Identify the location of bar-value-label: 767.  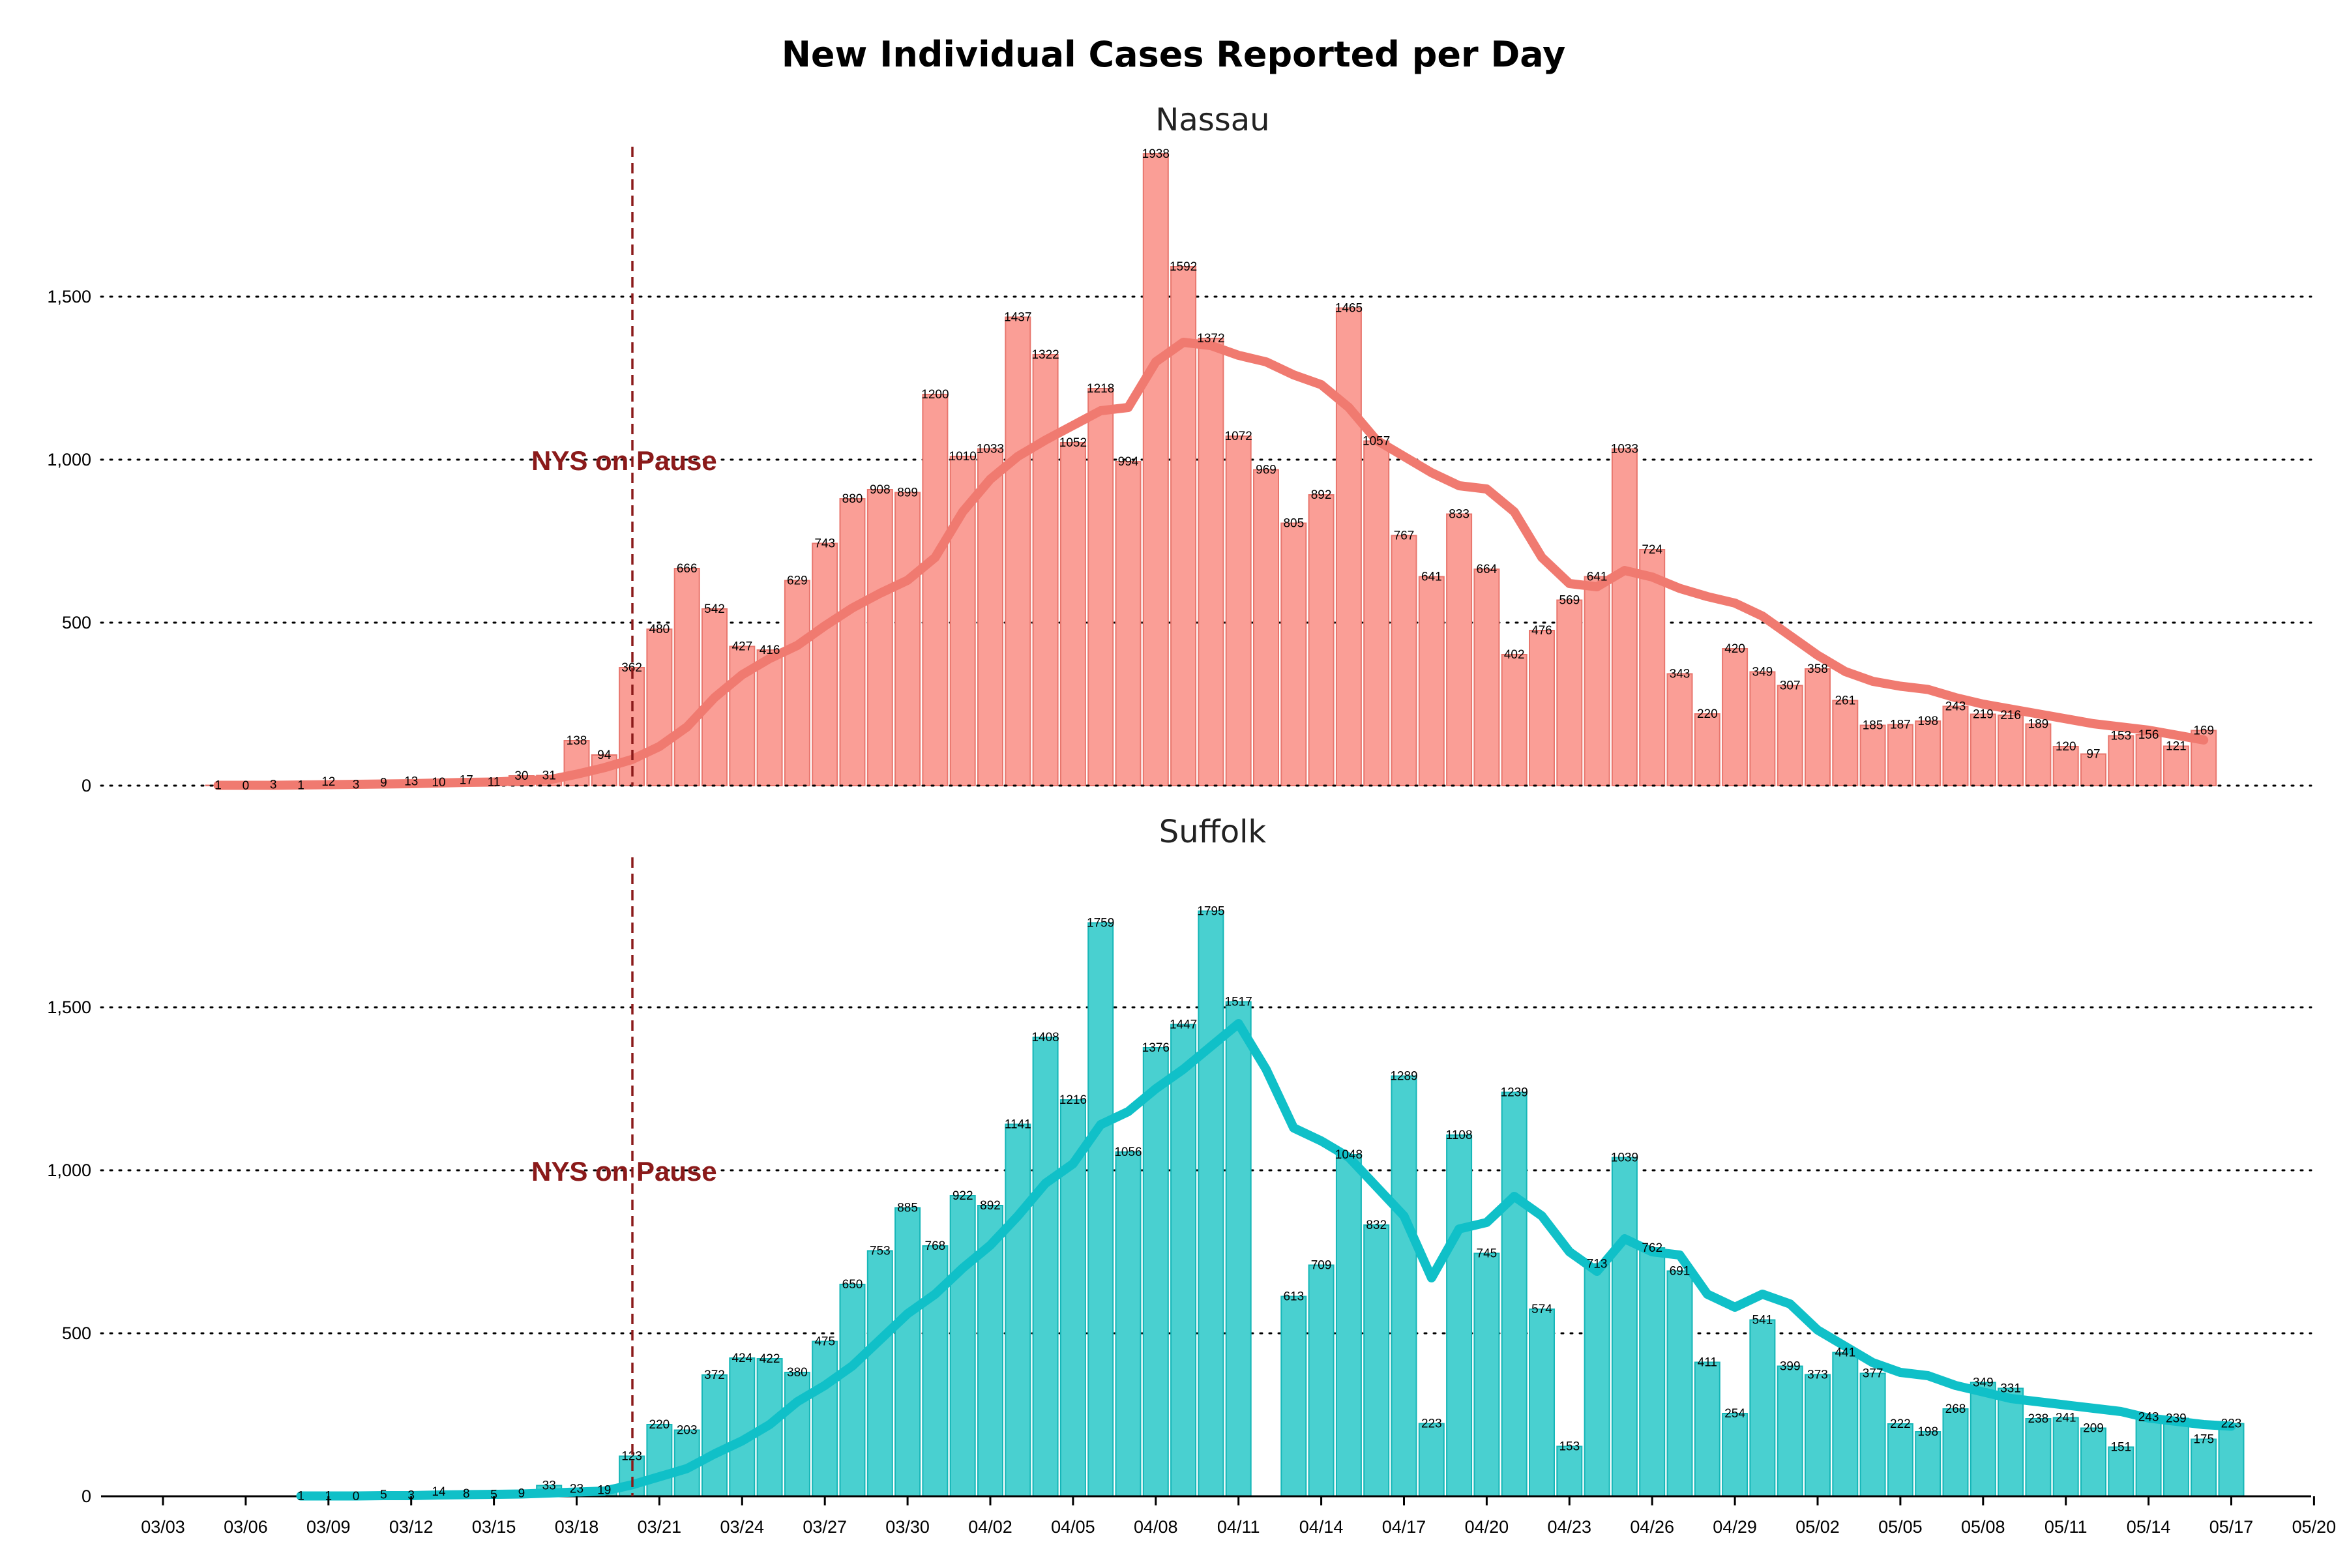
(1404, 536).